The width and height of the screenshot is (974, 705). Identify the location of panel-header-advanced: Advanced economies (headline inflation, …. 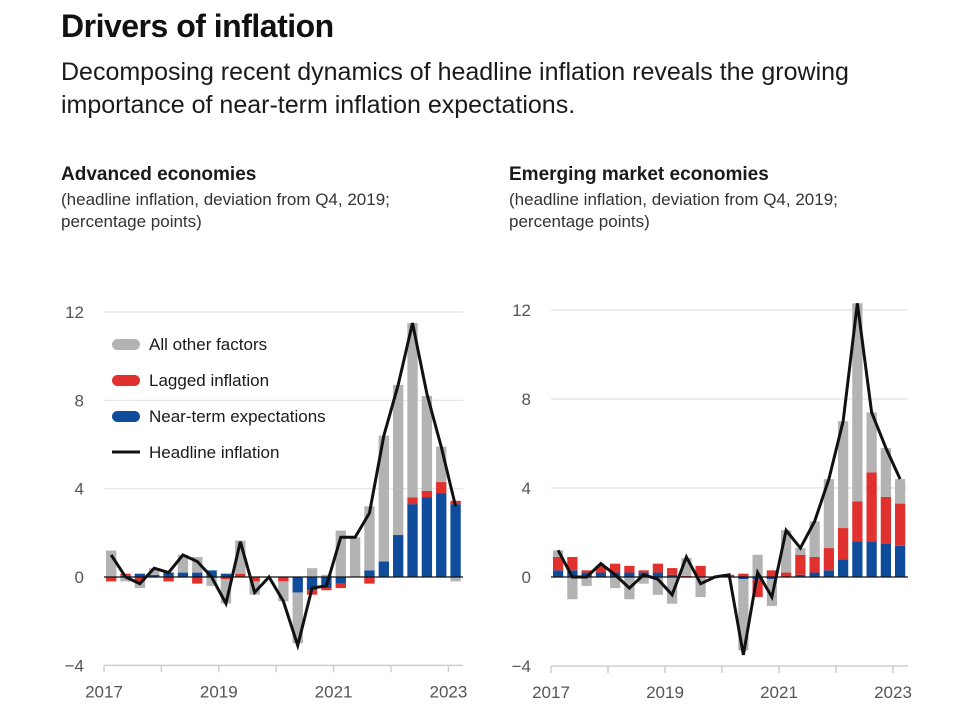
(251, 198).